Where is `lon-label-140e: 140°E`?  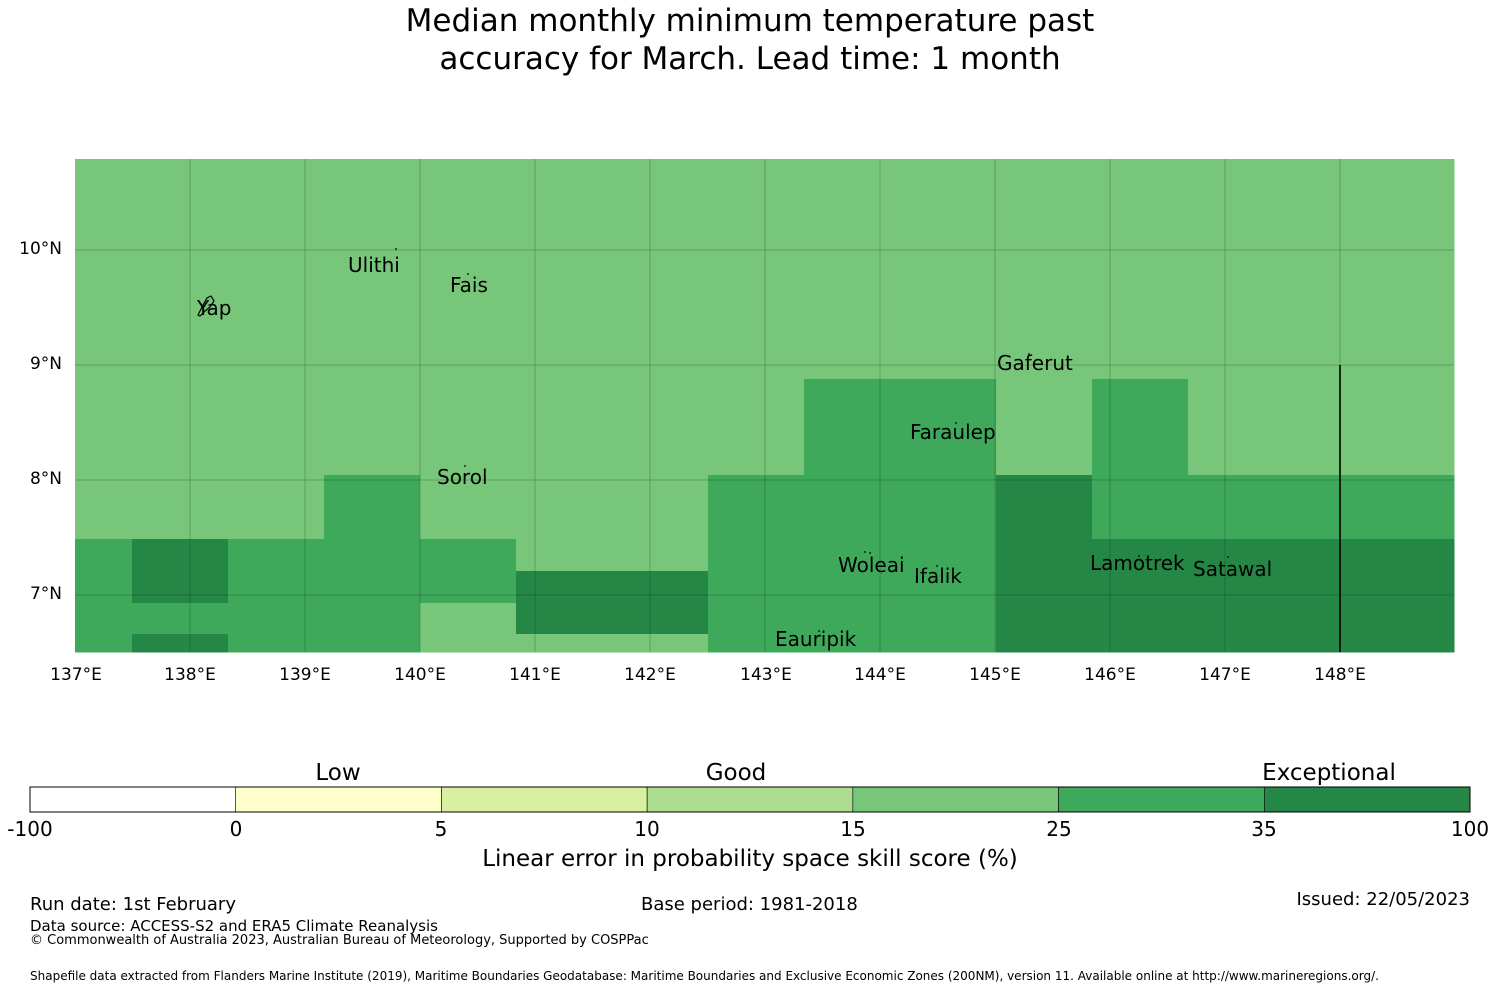 lon-label-140e: 140°E is located at coordinates (420, 675).